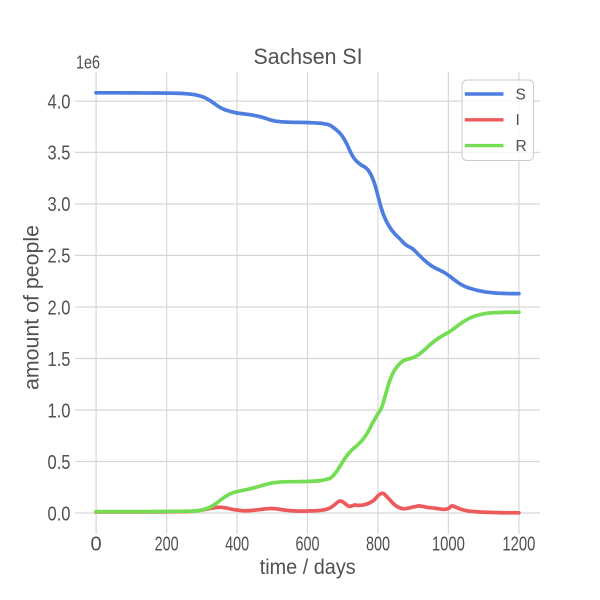 The image size is (600, 600). Describe the element at coordinates (59, 463) in the screenshot. I see `svg-text: 0.5` at that location.